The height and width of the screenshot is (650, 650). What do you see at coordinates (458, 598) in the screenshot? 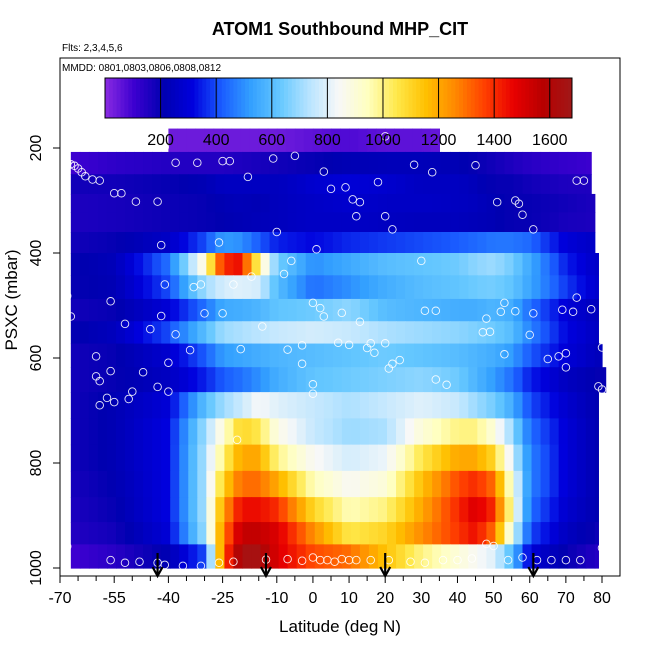
I see `x-tick-label: 40` at bounding box center [458, 598].